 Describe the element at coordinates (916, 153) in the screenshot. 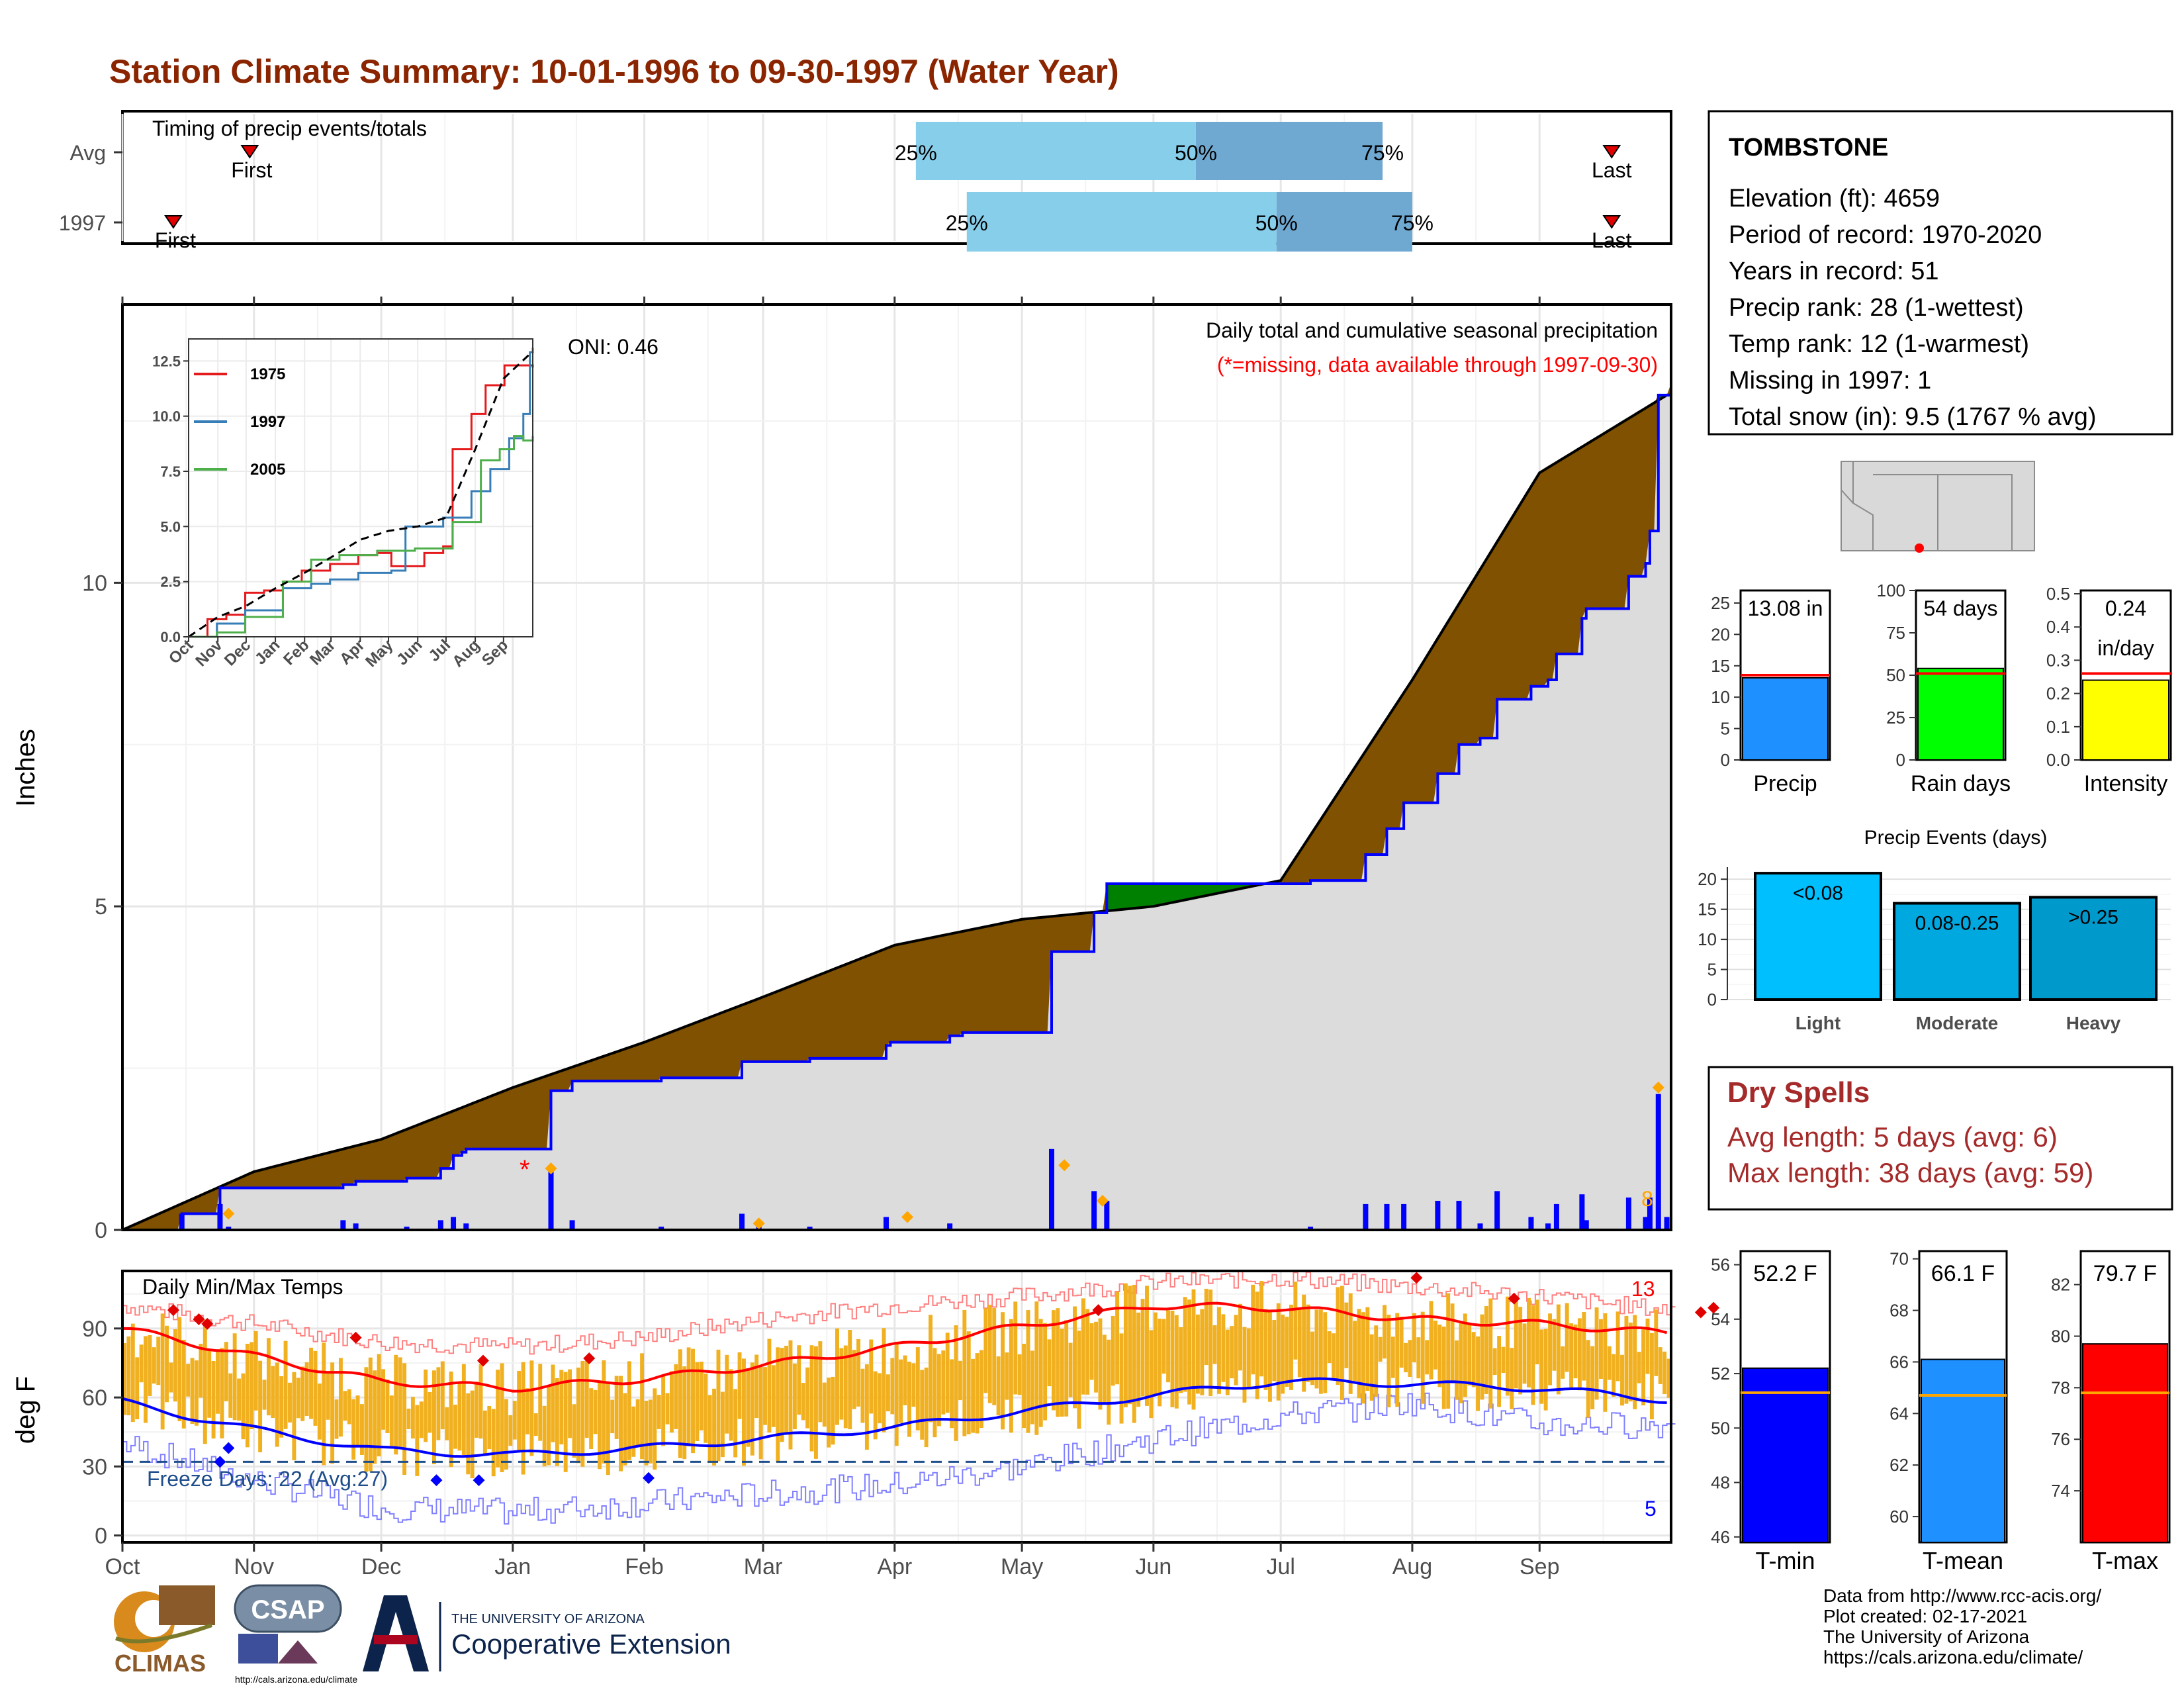

I see `timing-q25-label: 25%` at that location.